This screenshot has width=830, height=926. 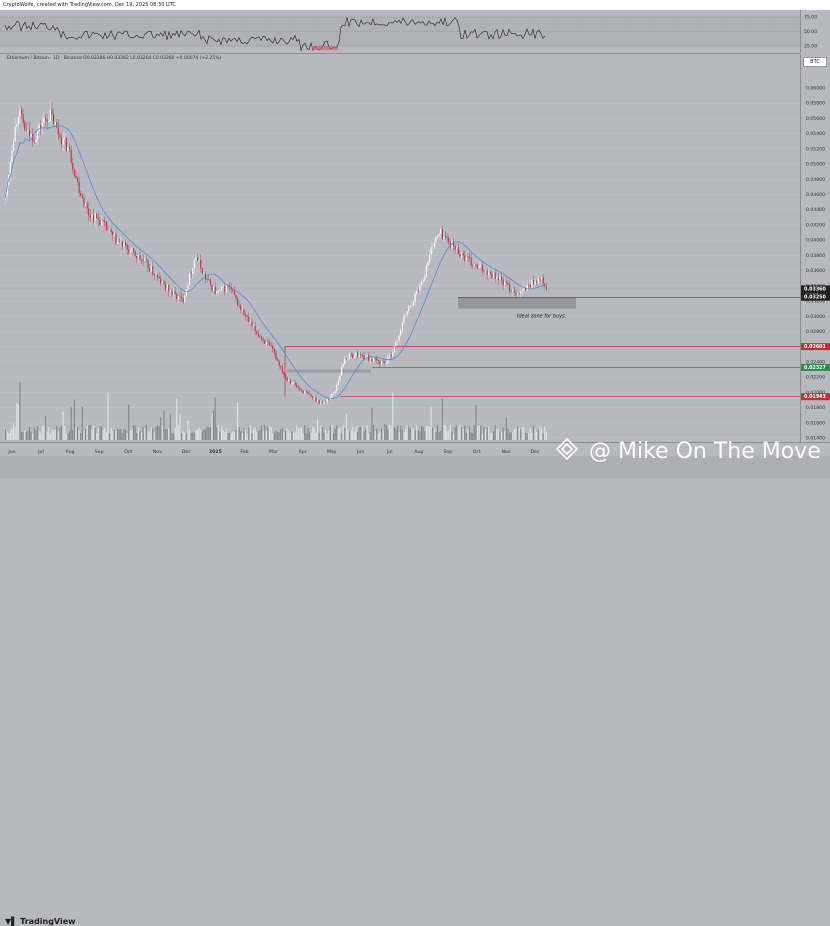 I want to click on tradingview-logo: ▼▌ TradingView, so click(x=40, y=921).